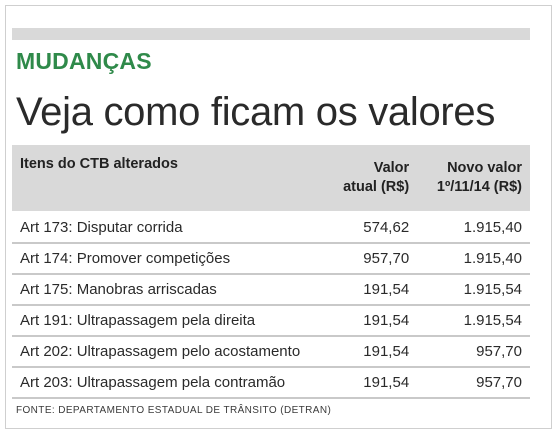 This screenshot has height=434, width=559. Describe the element at coordinates (46, 227) in the screenshot. I see `article-code: Art 173:` at that location.